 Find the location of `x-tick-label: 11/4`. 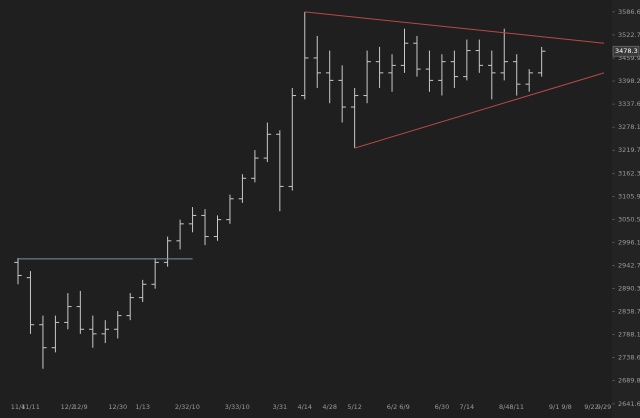

x-tick-label: 11/4 is located at coordinates (18, 407).